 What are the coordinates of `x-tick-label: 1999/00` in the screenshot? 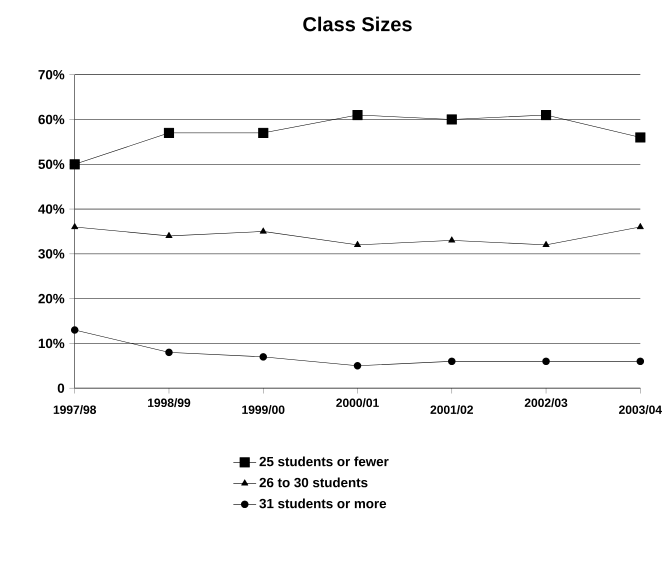 It's located at (263, 409).